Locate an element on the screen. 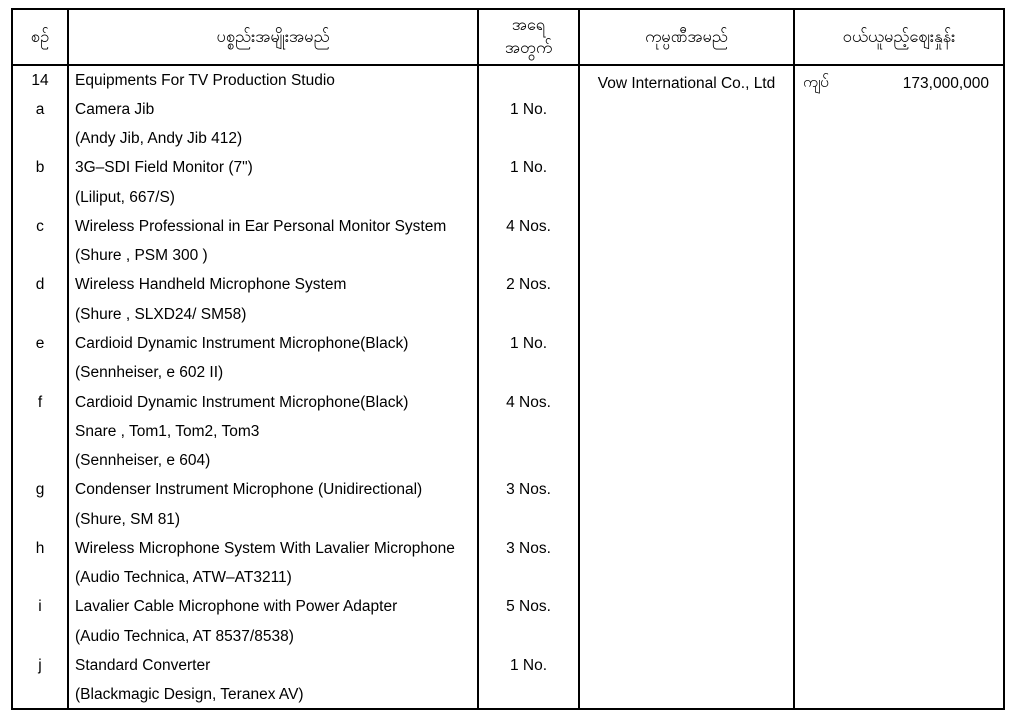 The image size is (1017, 724). item-cell: (Shure , PSM 300 ) is located at coordinates (141, 256).